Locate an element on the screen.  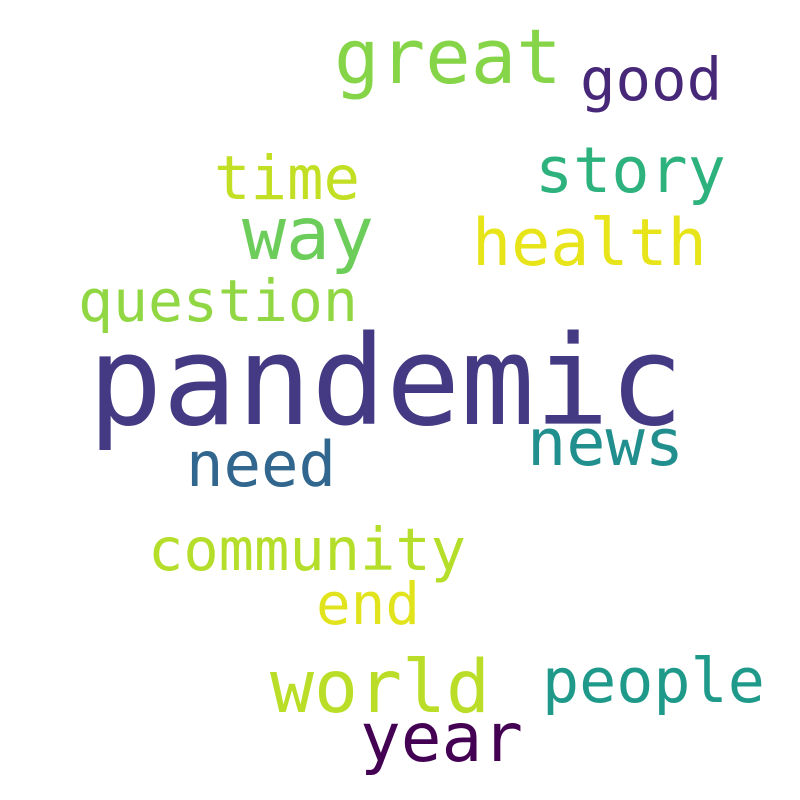
word-news: news is located at coordinates (605, 442).